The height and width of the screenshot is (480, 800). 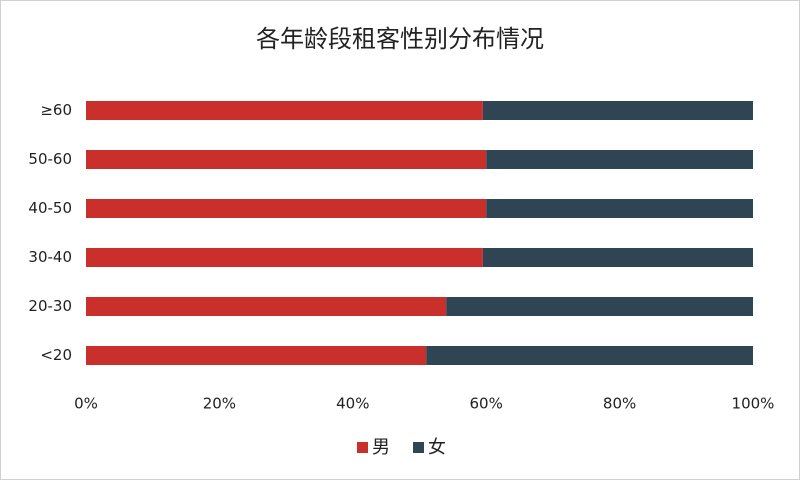 What do you see at coordinates (50, 208) in the screenshot?
I see `y-tick-label: 40-50` at bounding box center [50, 208].